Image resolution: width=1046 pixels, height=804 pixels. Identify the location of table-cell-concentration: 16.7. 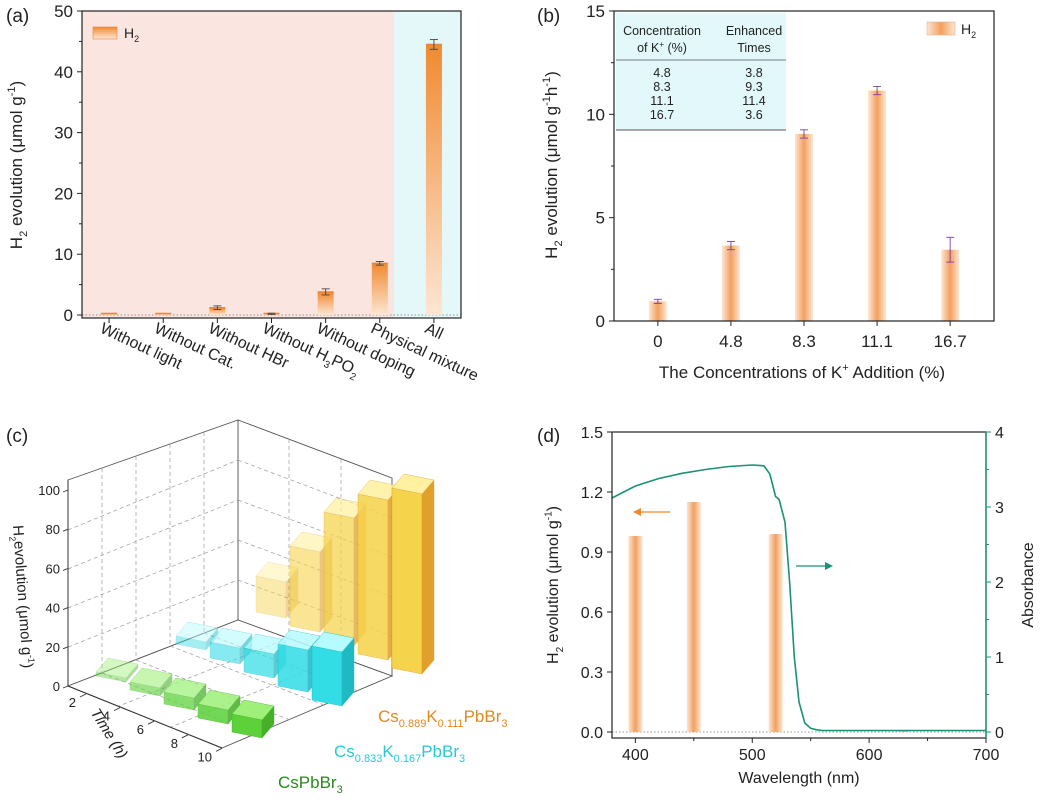
(662, 115).